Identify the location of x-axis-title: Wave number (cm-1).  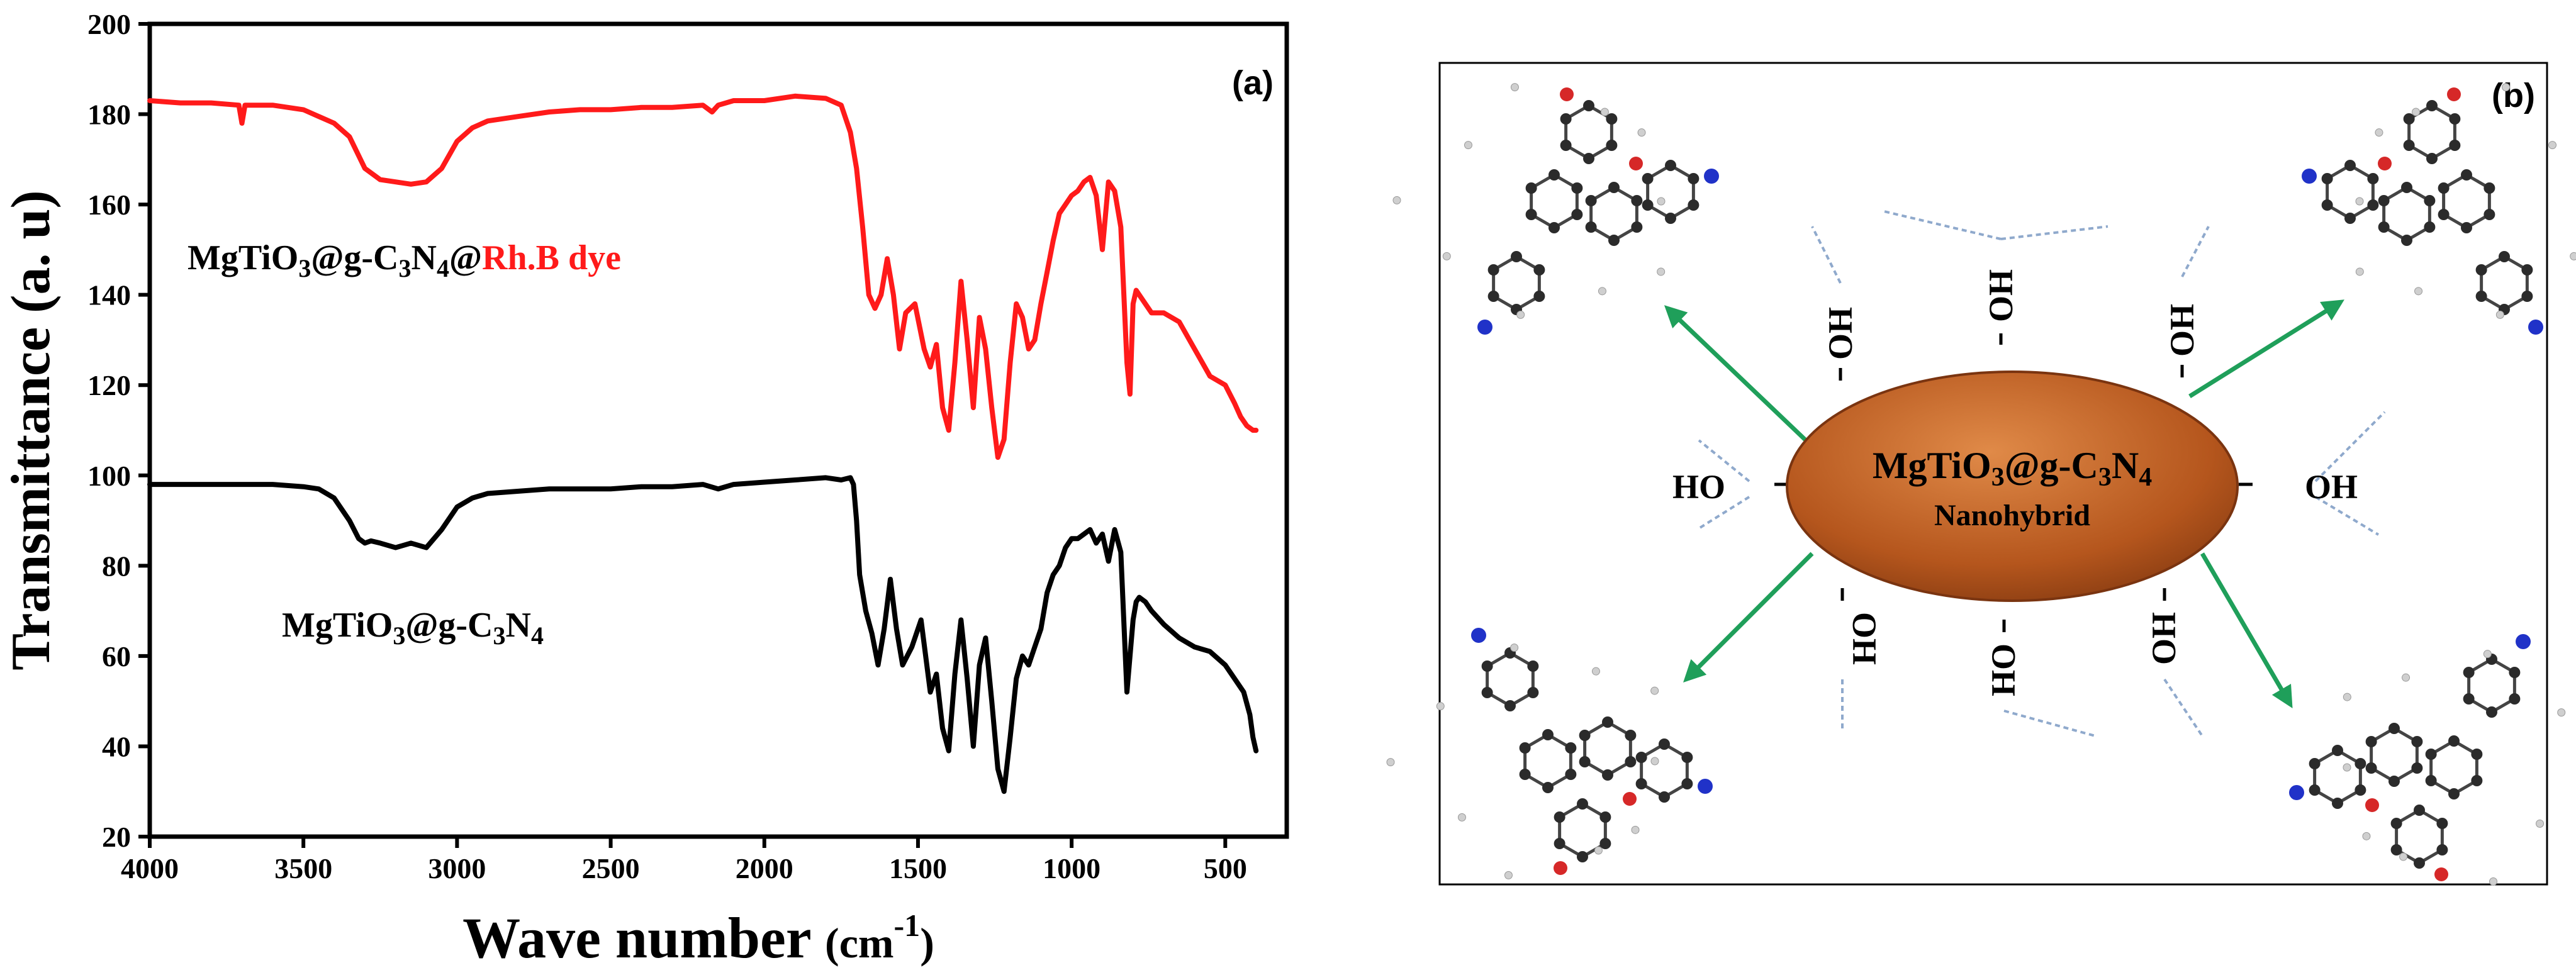
(698, 938).